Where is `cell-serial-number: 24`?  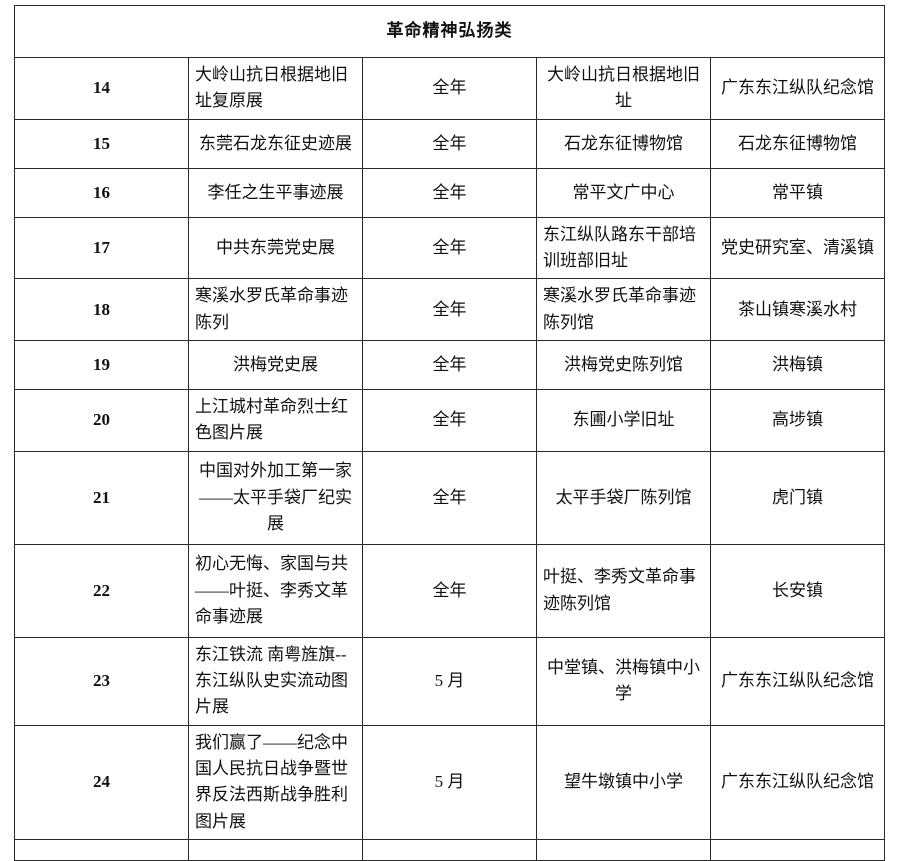
cell-serial-number: 24 is located at coordinates (101, 782).